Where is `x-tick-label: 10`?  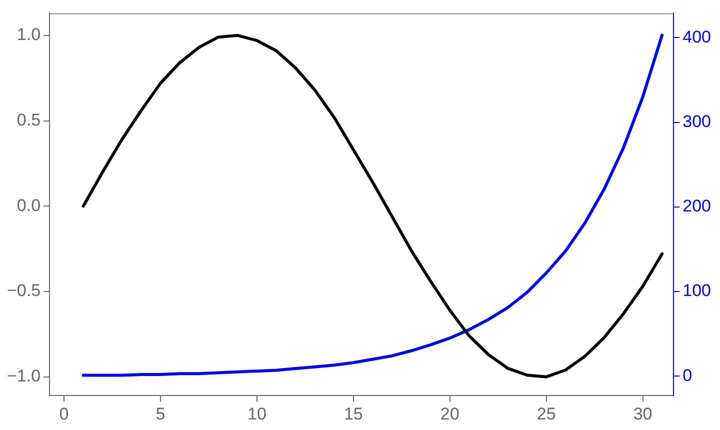 x-tick-label: 10 is located at coordinates (256, 414).